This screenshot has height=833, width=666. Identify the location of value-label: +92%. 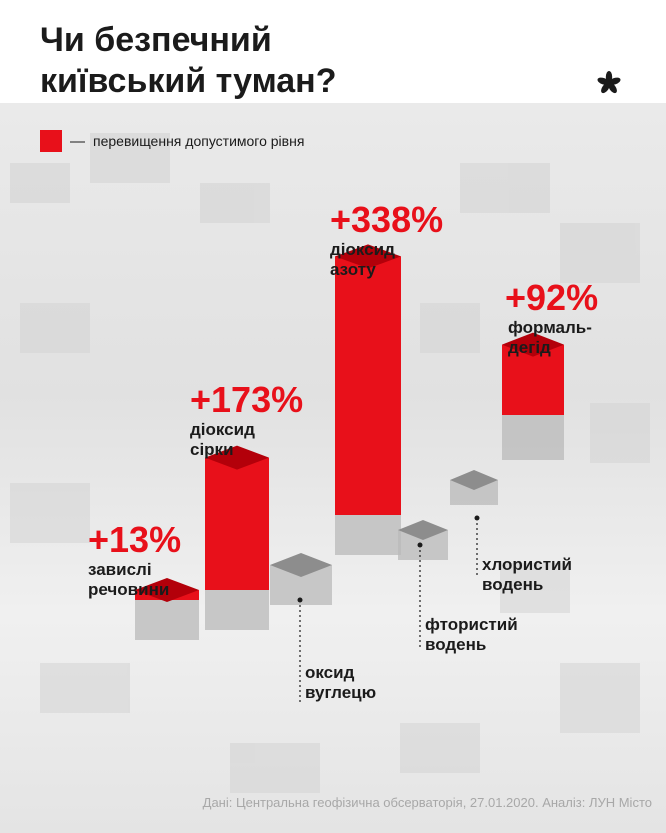
(551, 297).